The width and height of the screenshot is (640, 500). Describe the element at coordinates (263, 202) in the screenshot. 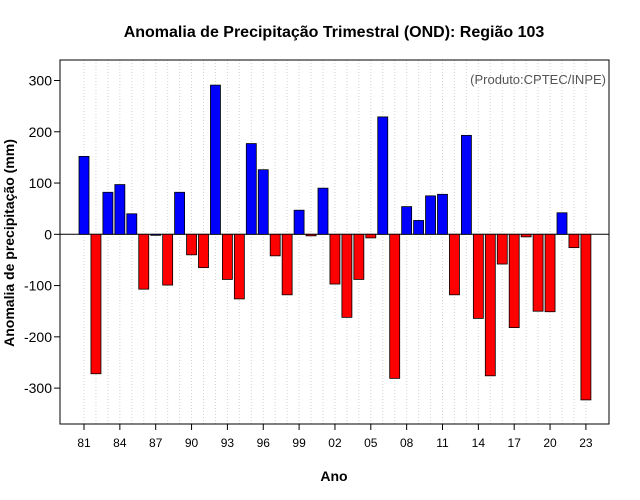

I see `bar-1996` at that location.